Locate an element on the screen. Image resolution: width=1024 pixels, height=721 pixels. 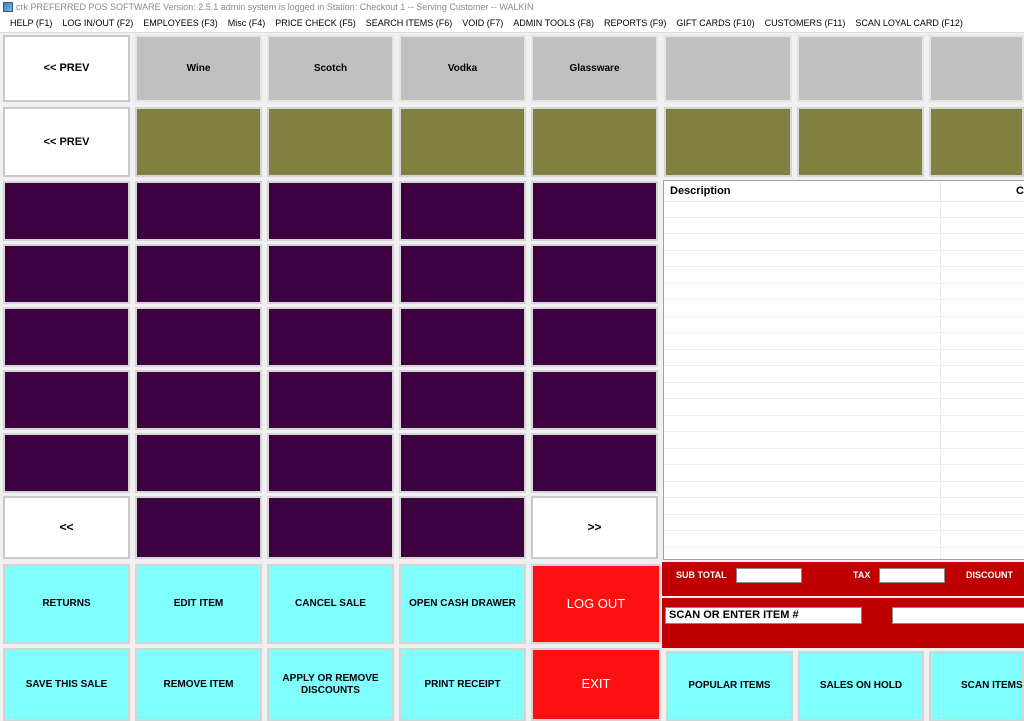
category-prev-button: << PREV is located at coordinates (66, 68).